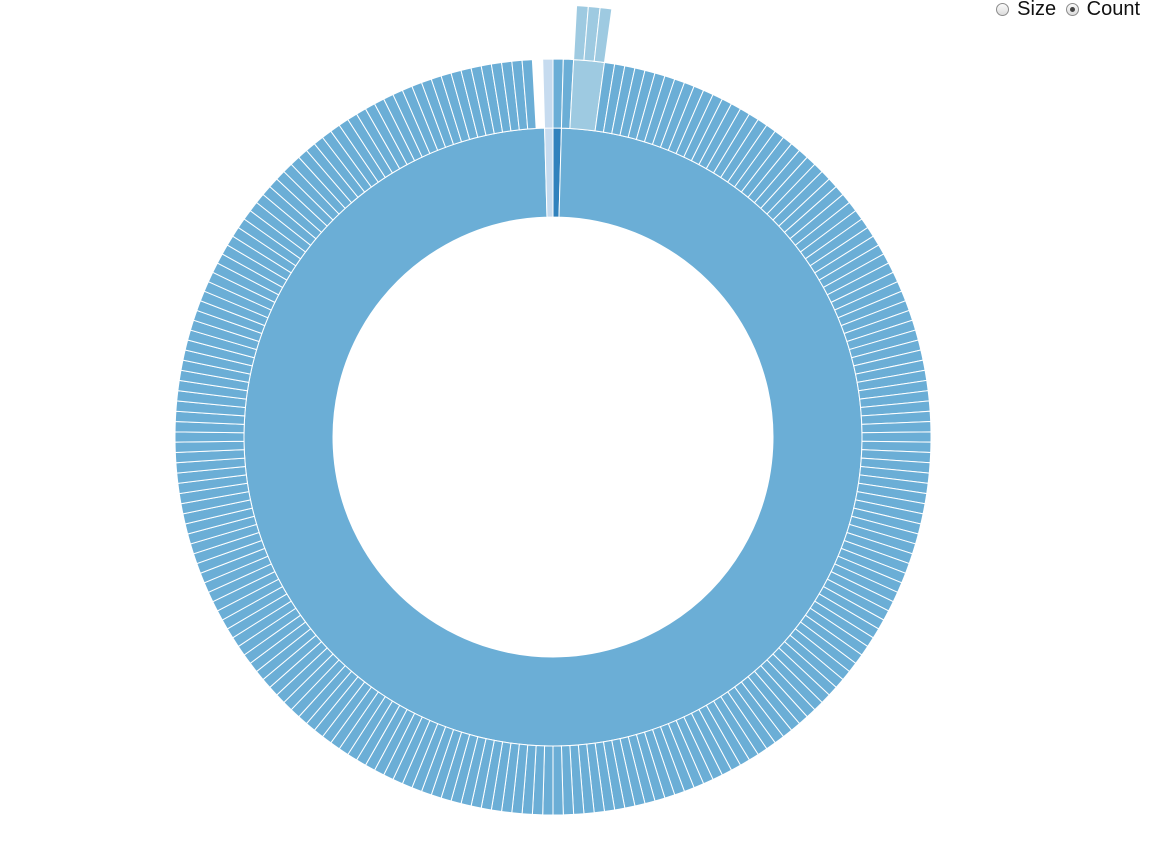 This screenshot has width=1150, height=846. What do you see at coordinates (1003, 9) in the screenshot?
I see `size-radio` at bounding box center [1003, 9].